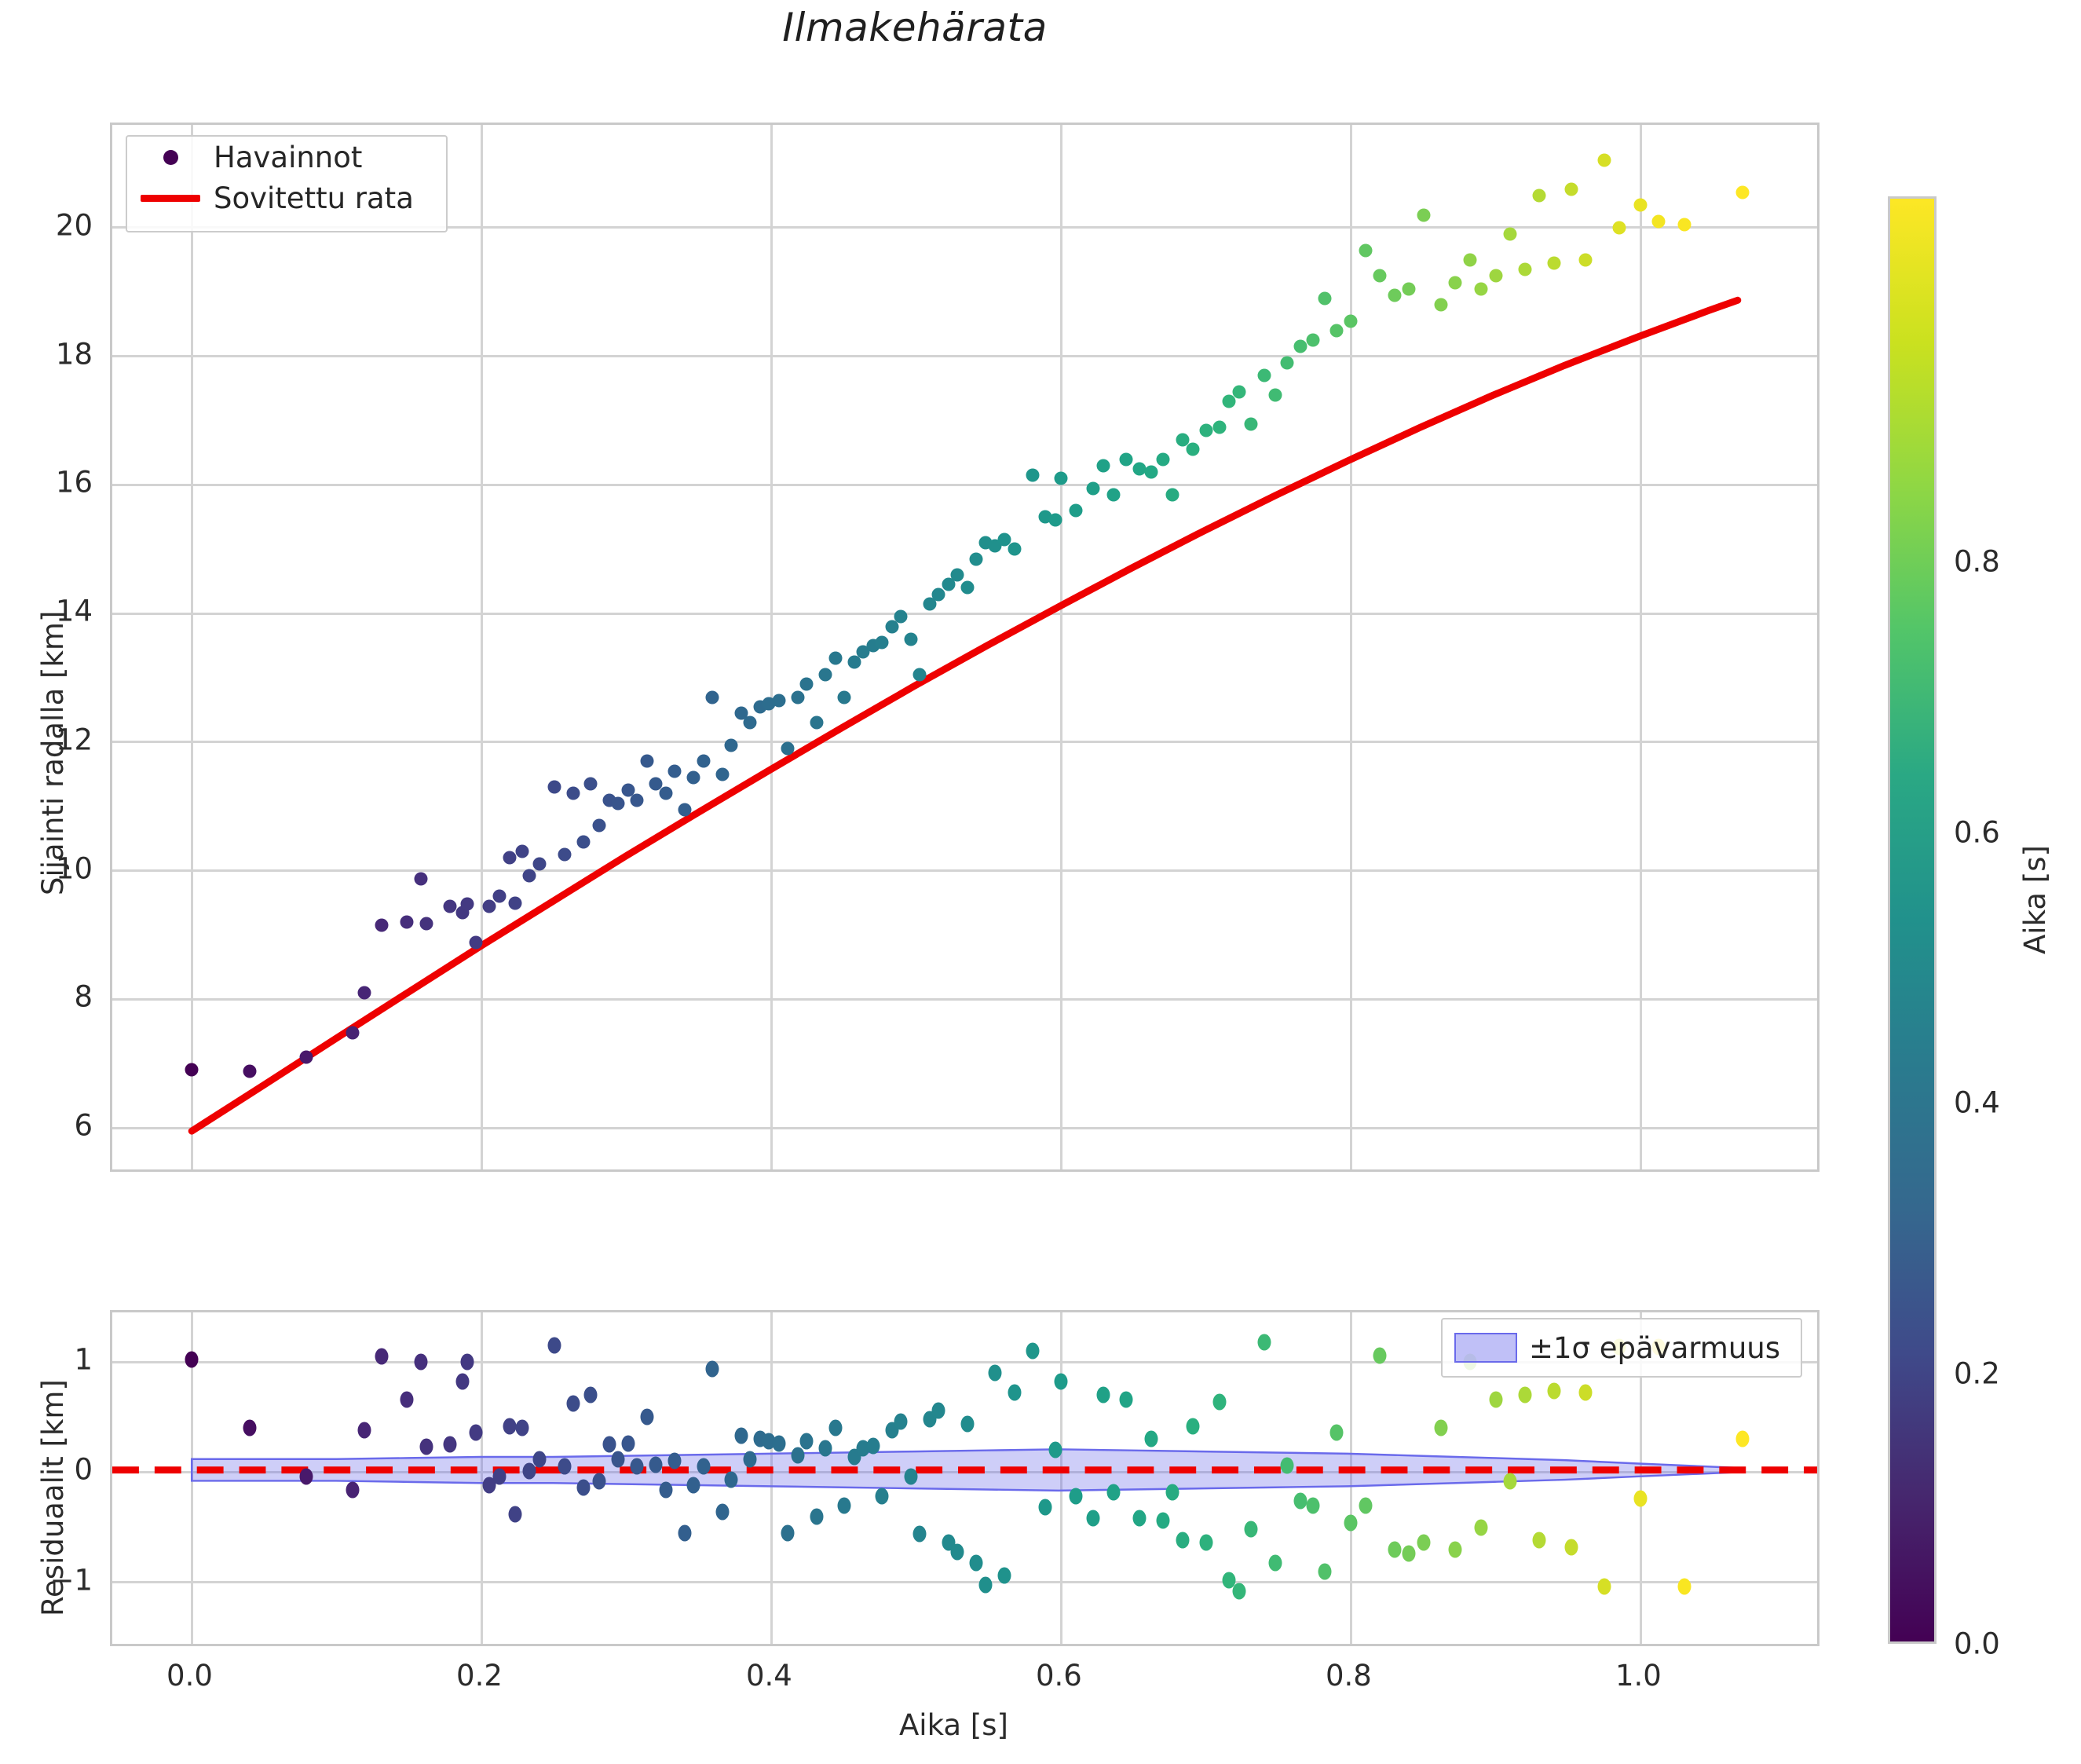  What do you see at coordinates (1486, 1348) in the screenshot?
I see `band-patch-icon` at bounding box center [1486, 1348].